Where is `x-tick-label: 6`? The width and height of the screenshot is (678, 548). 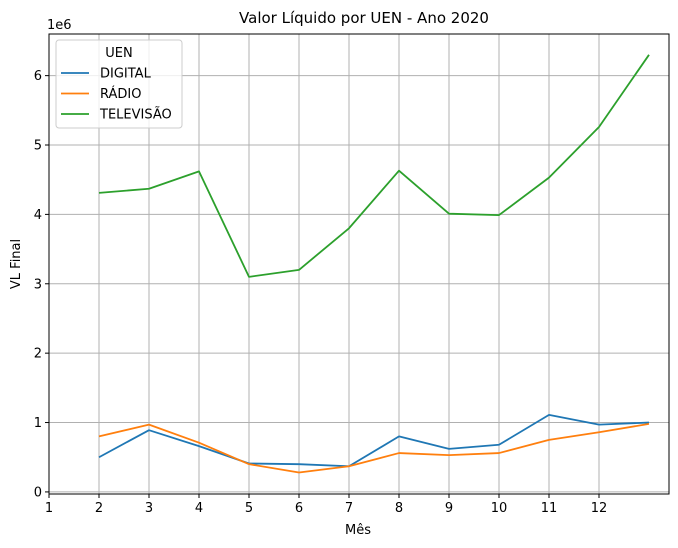 x-tick-label: 6 is located at coordinates (299, 508).